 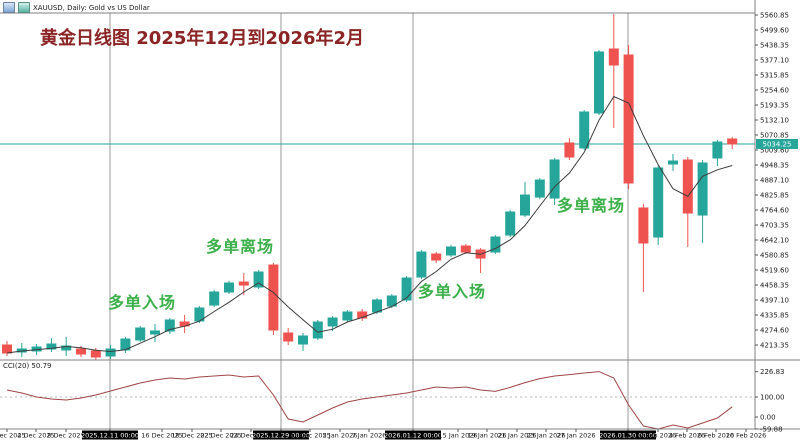 I want to click on date-axis-label: 4 Dec 2025, so click(x=35, y=436).